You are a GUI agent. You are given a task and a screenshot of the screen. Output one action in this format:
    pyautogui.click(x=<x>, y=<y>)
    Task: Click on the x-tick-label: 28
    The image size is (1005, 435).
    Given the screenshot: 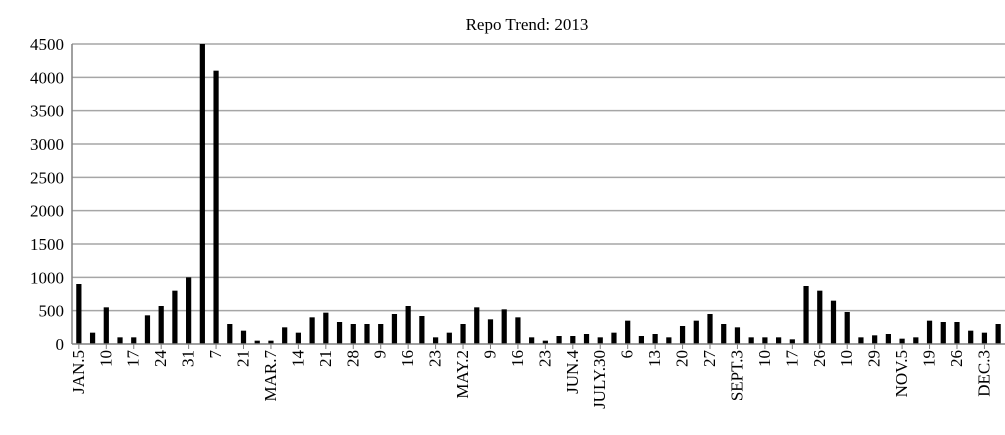 What is the action you would take?
    pyautogui.click(x=352, y=358)
    